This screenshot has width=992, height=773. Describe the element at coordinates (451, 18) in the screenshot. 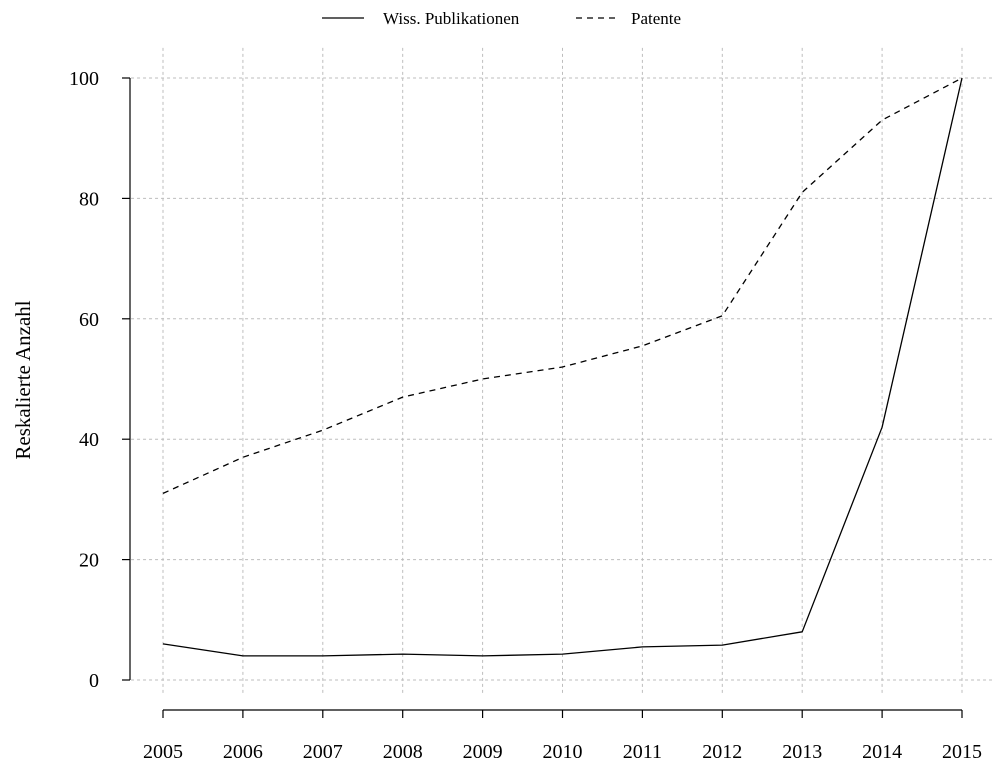

I see `legend-label-1: Wiss. Publikationen` at that location.